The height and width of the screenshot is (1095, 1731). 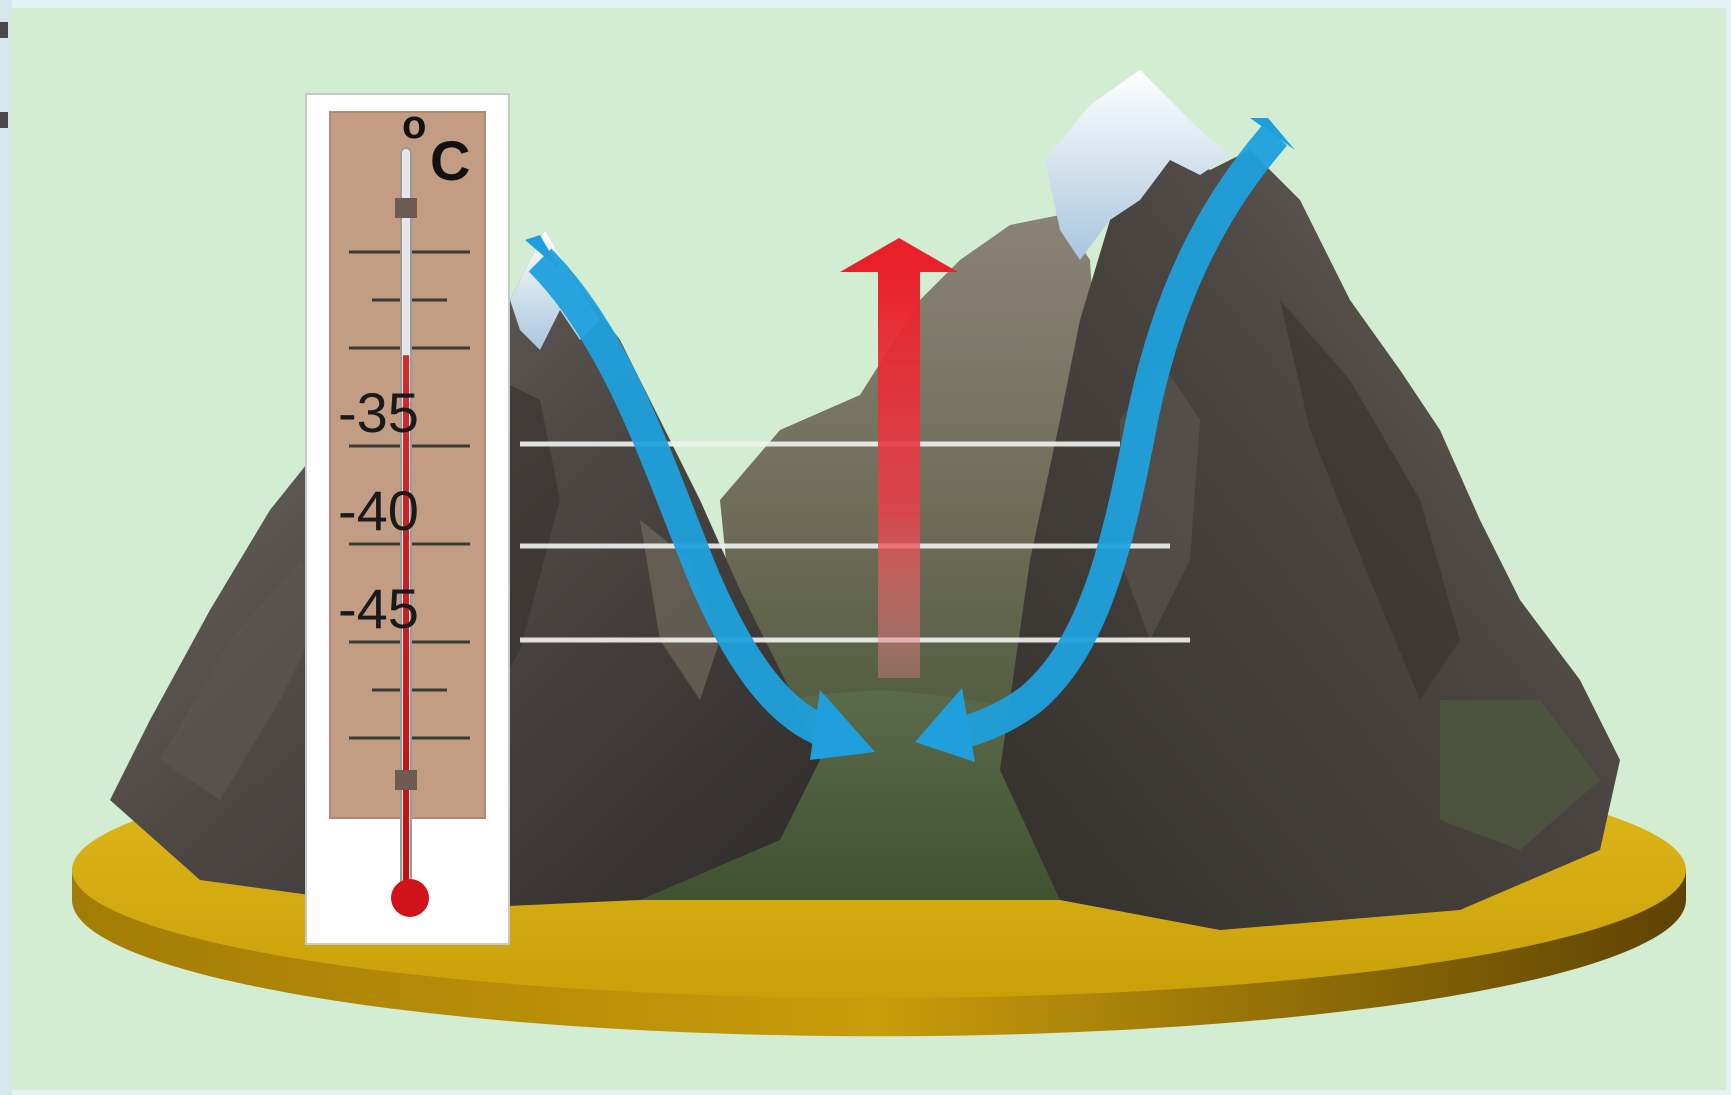 What do you see at coordinates (406, 621) in the screenshot?
I see `mercury-column` at bounding box center [406, 621].